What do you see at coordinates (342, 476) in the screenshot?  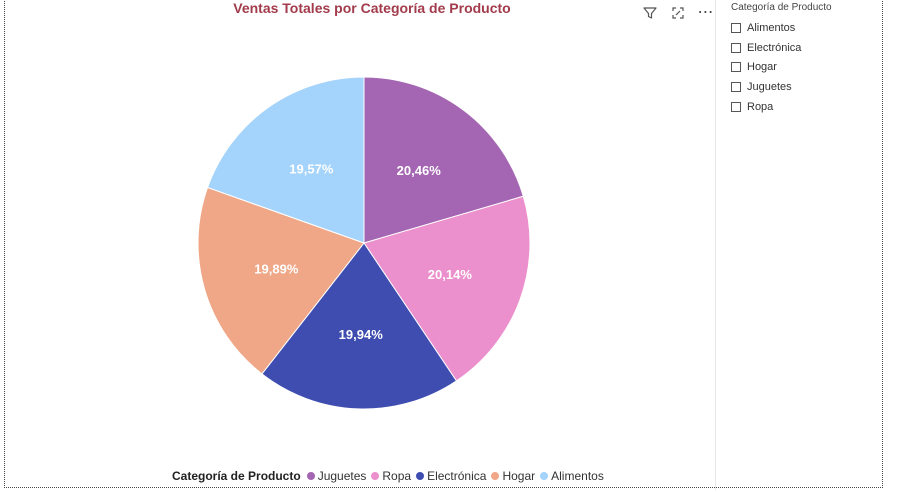 I see `legend-label: Juguetes` at bounding box center [342, 476].